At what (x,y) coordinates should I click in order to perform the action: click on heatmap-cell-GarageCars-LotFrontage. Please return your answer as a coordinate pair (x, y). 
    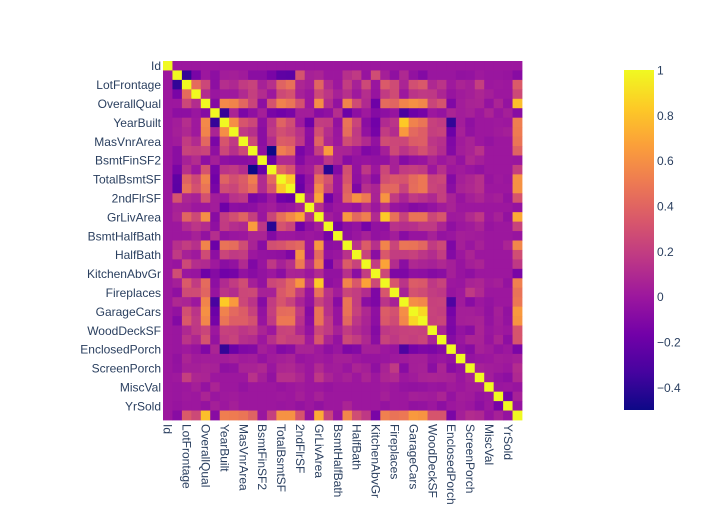
    Looking at the image, I should click on (186, 311).